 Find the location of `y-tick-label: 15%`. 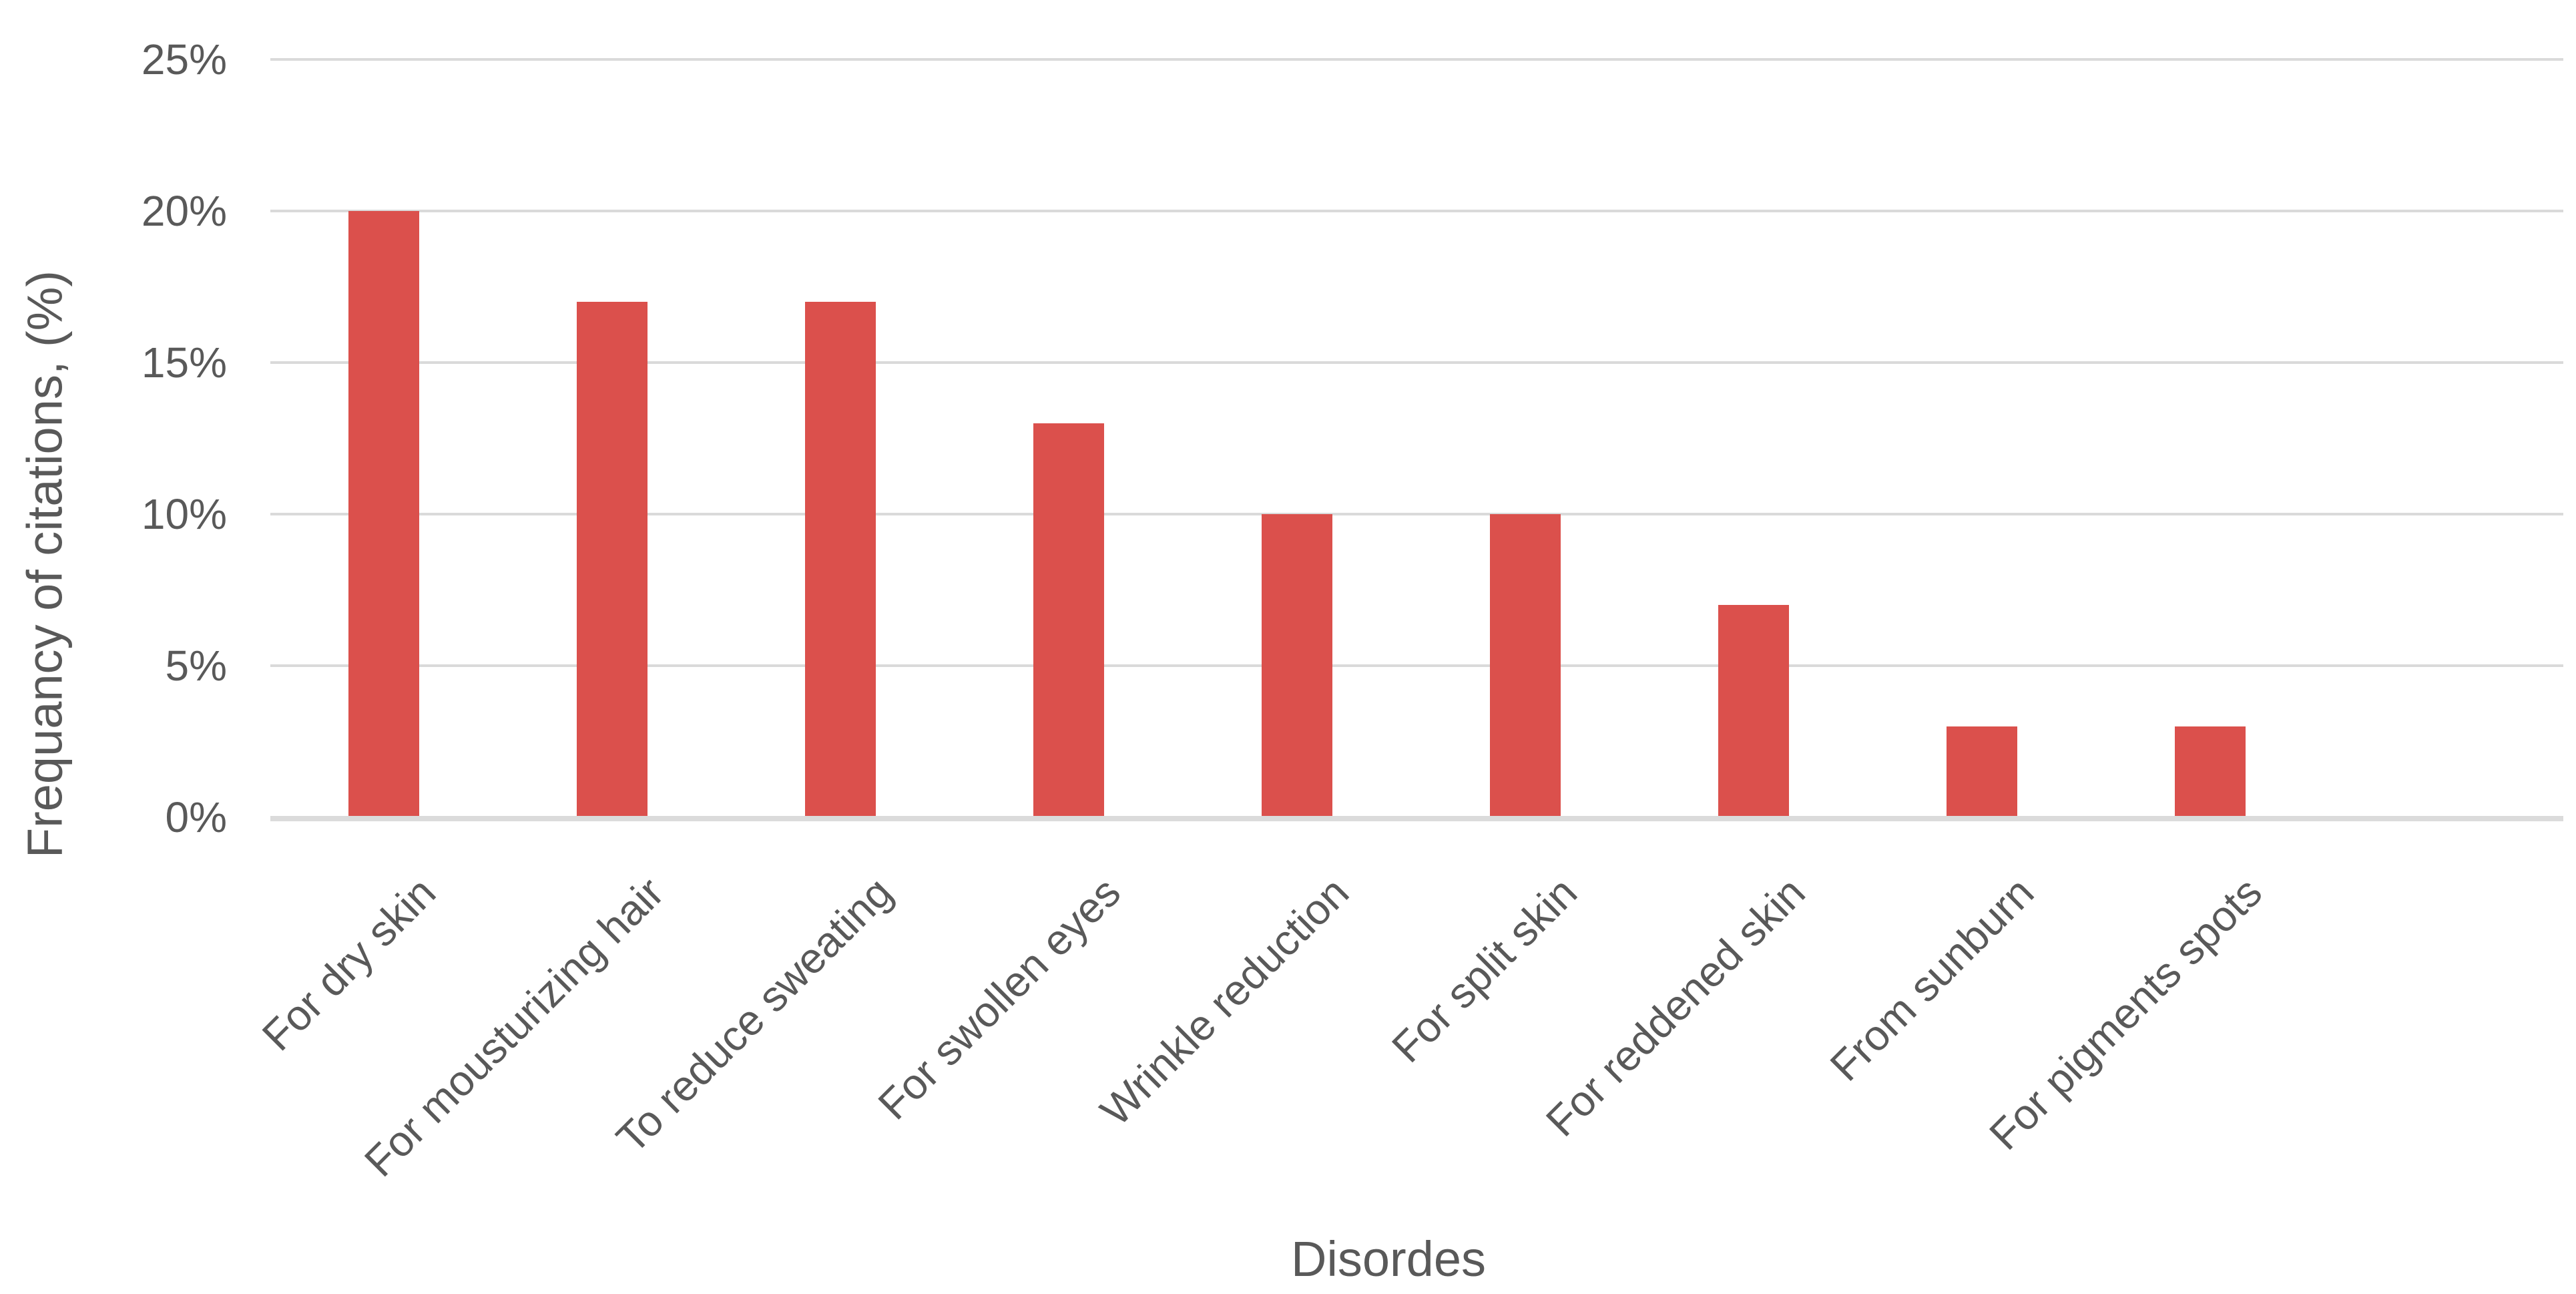

y-tick-label: 15% is located at coordinates (184, 363).